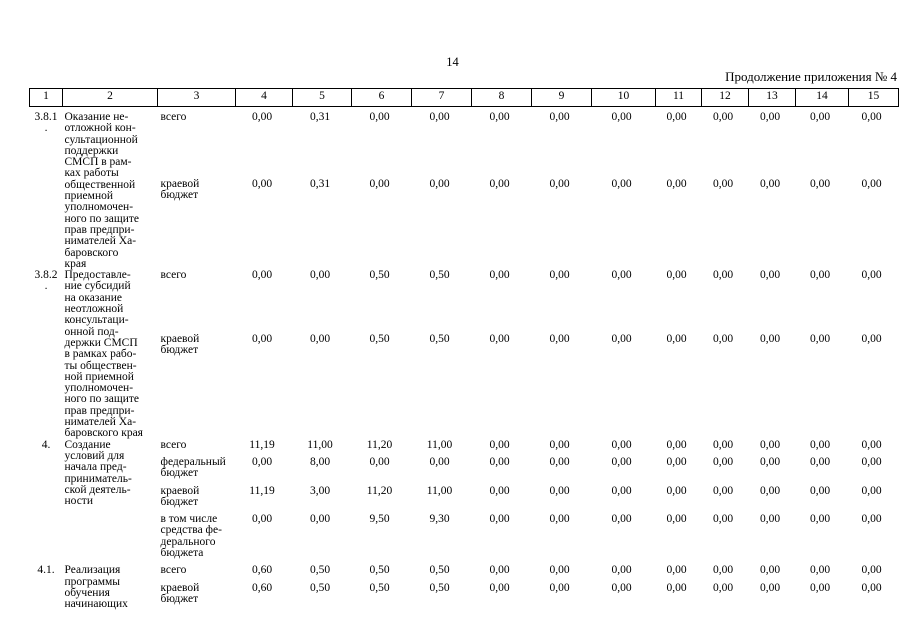 The image size is (905, 640). Describe the element at coordinates (46, 570) in the screenshot. I see `item-number: 4.1.` at that location.